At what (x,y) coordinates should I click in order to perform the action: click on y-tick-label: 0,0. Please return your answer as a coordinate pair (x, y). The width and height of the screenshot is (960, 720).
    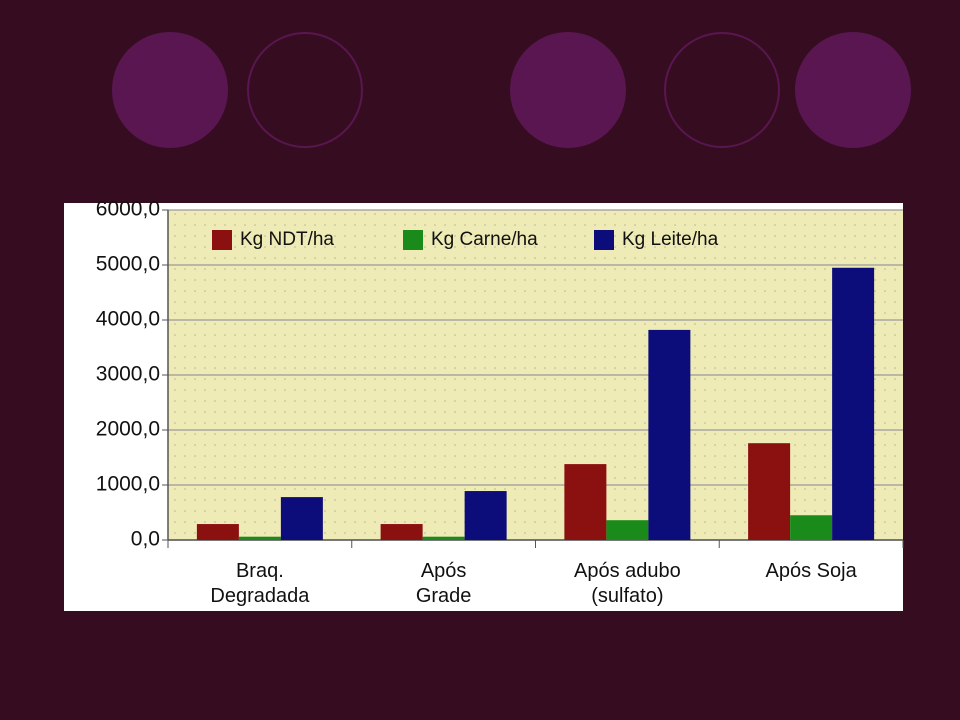
    Looking at the image, I should click on (145, 539).